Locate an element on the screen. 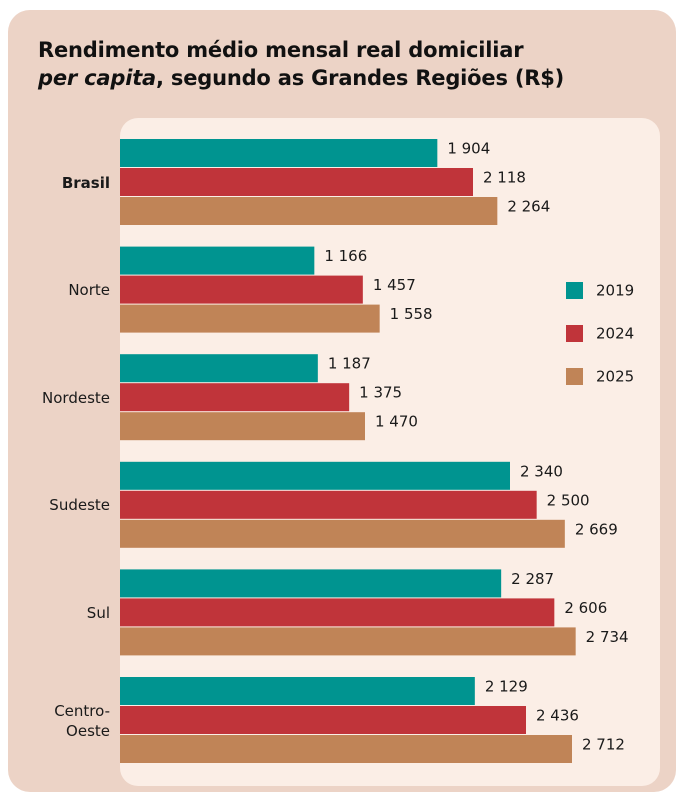  value-label: 2 118 is located at coordinates (504, 178).